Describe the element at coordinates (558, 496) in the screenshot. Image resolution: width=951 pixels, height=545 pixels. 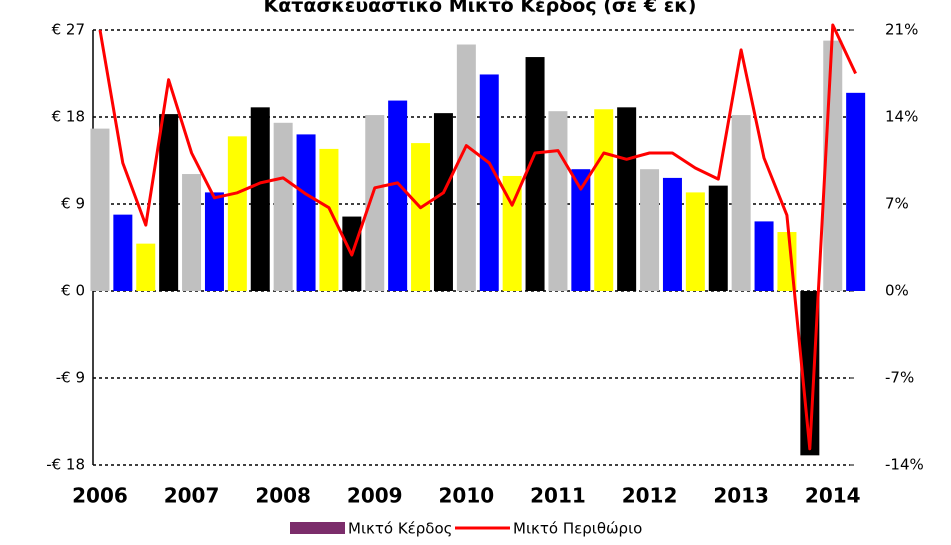
I see `x-tick-label: 2011` at that location.